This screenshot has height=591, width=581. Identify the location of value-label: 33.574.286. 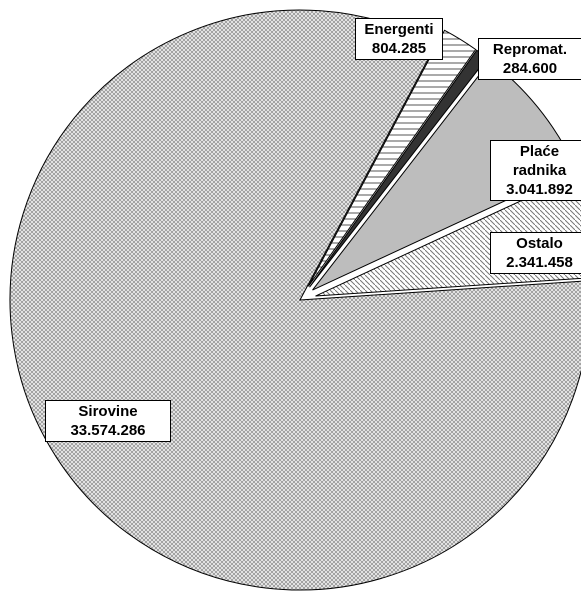
(108, 430).